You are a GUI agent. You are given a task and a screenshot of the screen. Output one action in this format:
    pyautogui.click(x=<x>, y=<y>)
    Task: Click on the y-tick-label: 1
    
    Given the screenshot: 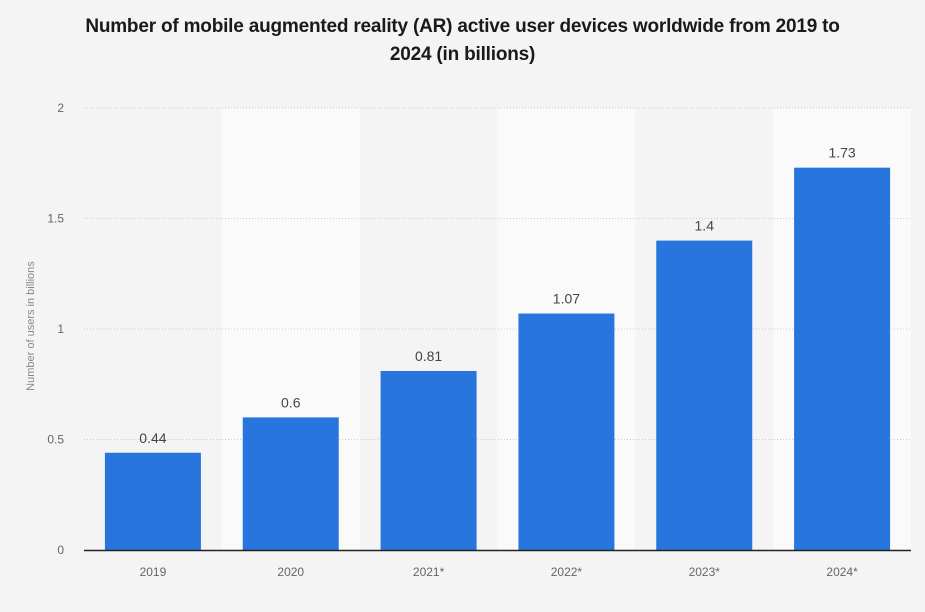 What is the action you would take?
    pyautogui.click(x=60, y=329)
    